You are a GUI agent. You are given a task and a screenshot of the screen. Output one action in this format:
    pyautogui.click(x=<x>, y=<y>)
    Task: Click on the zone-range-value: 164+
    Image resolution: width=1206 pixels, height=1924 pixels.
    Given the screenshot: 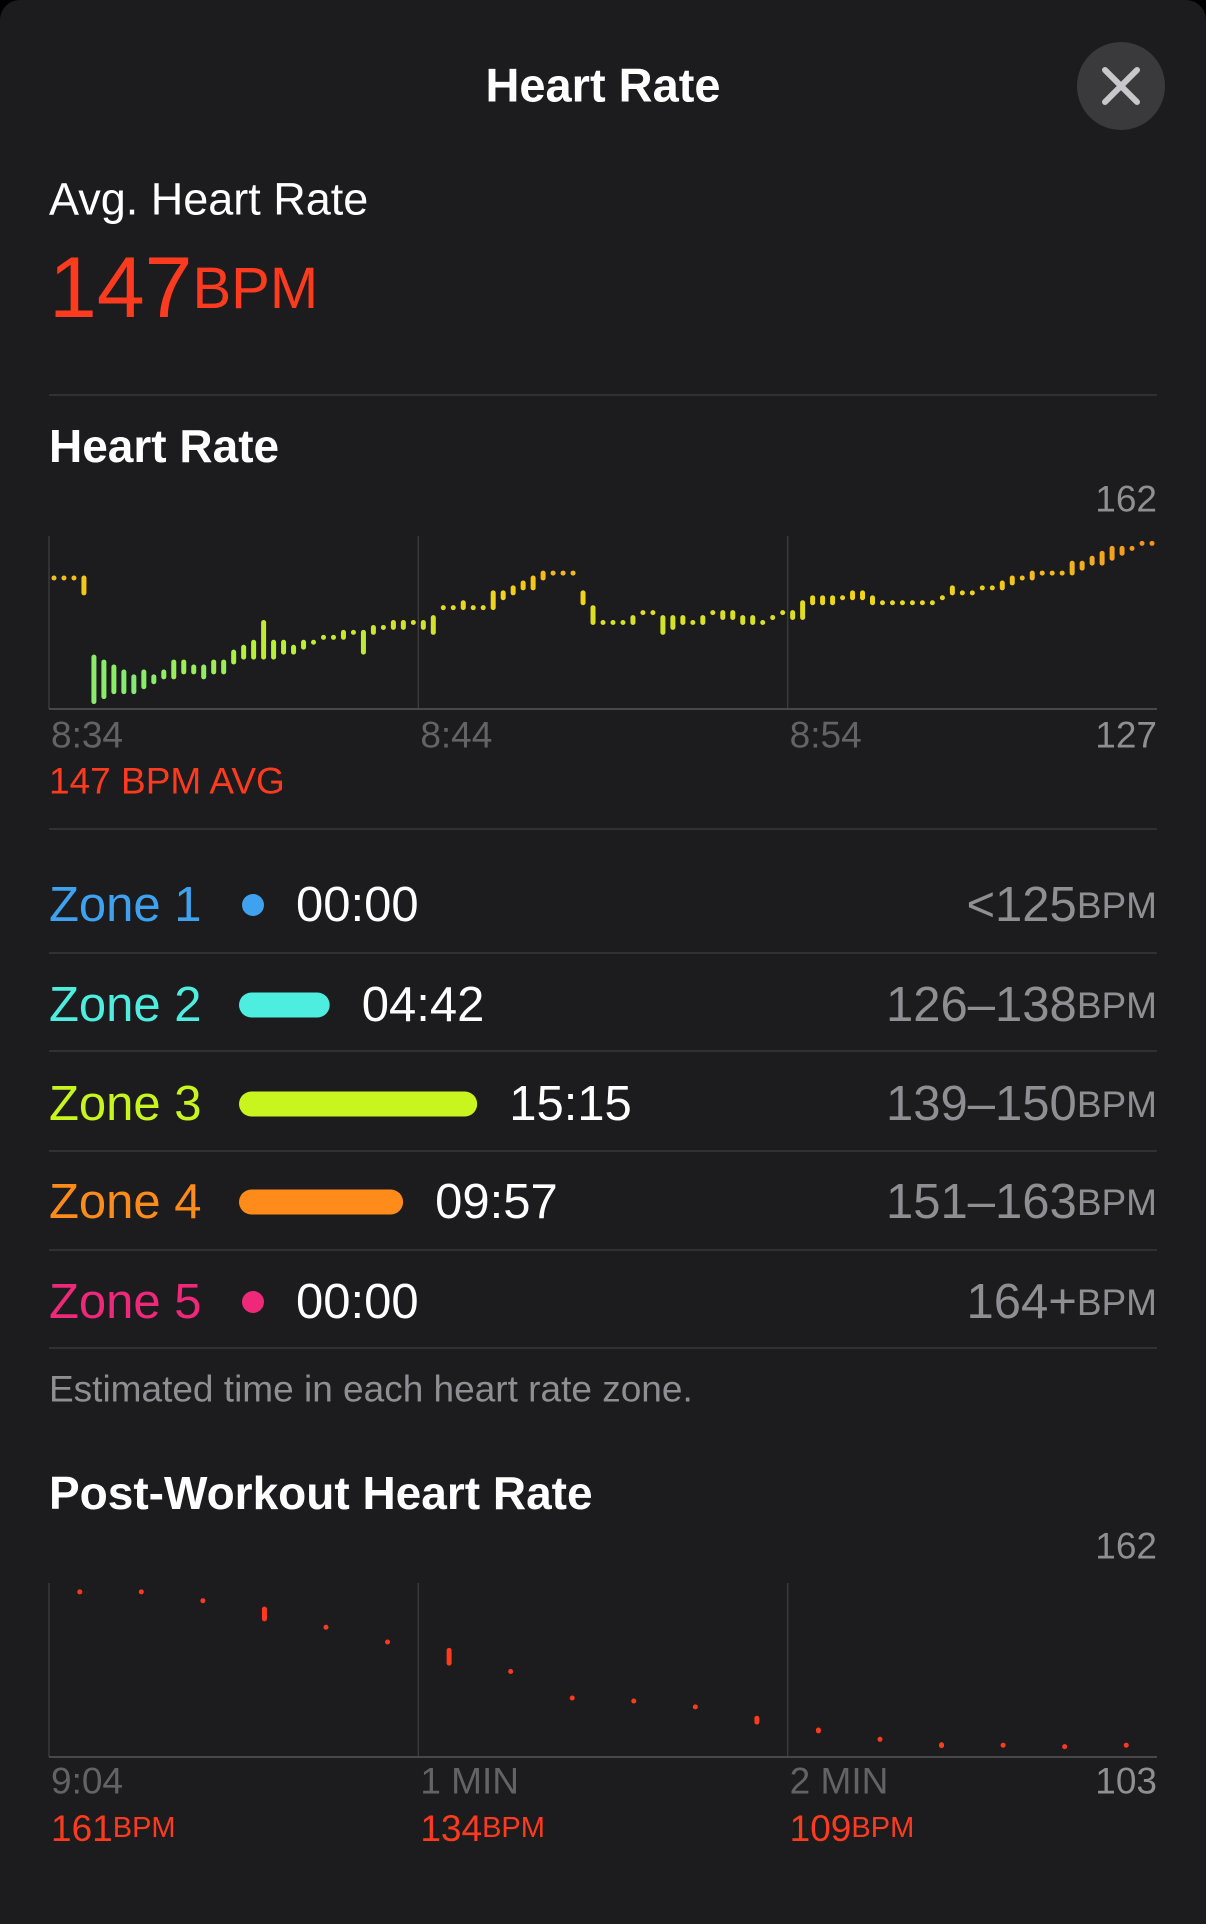 What is the action you would take?
    pyautogui.click(x=1021, y=1302)
    